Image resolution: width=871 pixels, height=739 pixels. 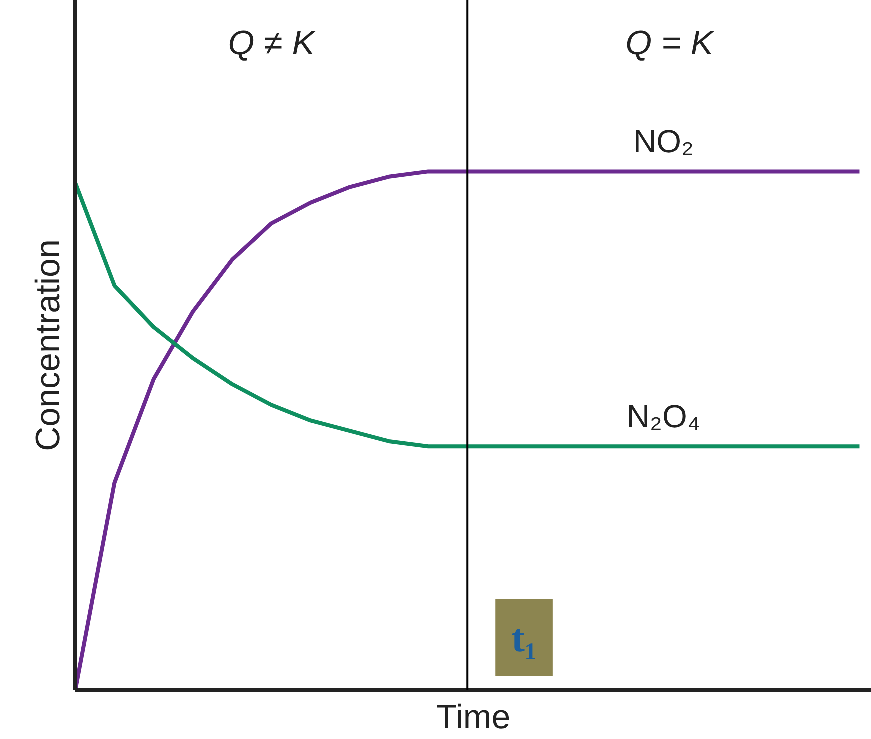 I want to click on x-axis-title: Time, so click(x=473, y=717).